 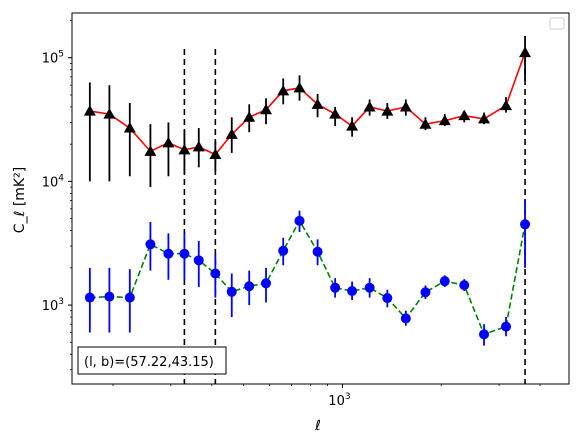 I want to click on x-axis-label: ℓ, so click(x=317, y=426).